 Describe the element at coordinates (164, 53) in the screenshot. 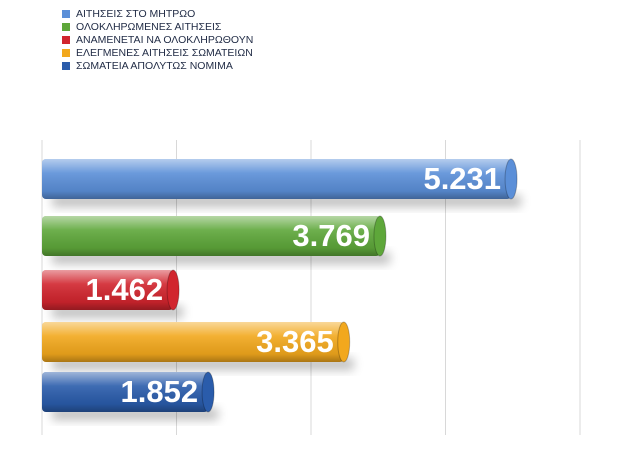

I see `legend-label: ΕΛΕΓΜΕΝΕΣ ΑΙΤΗΣΕΙΣ ΣΩΜΑΤΕΙΩΝ` at that location.